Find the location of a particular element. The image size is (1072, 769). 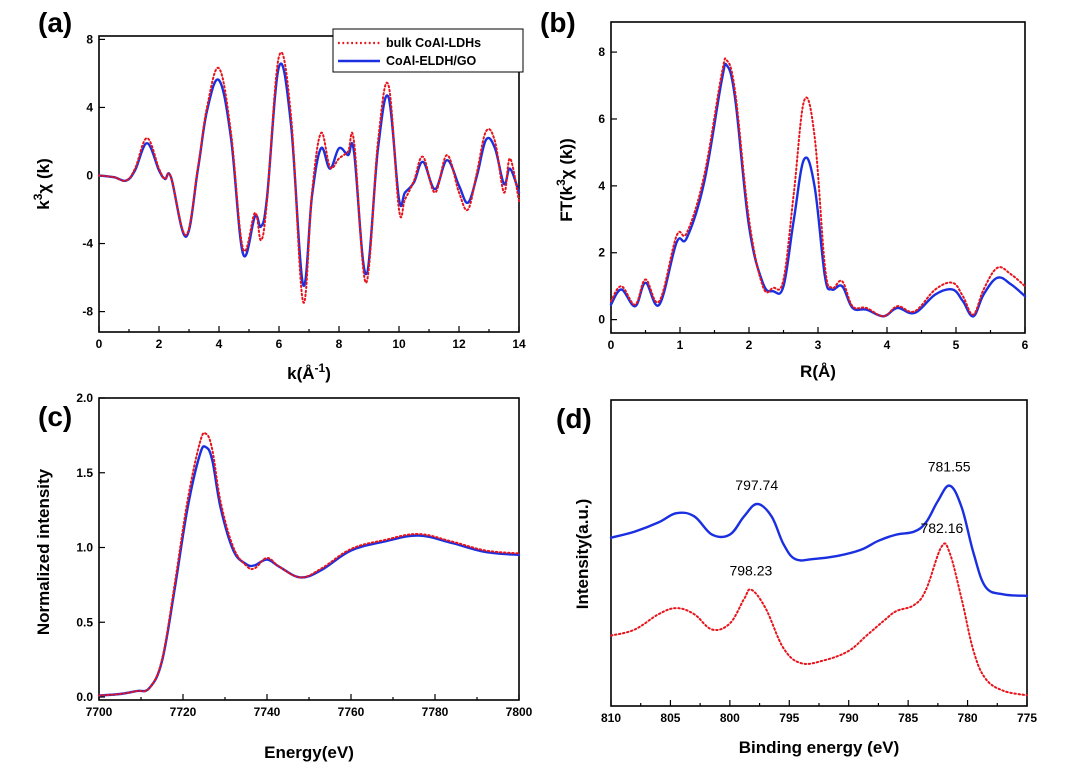

x-tick-label: 7780 is located at coordinates (435, 712).